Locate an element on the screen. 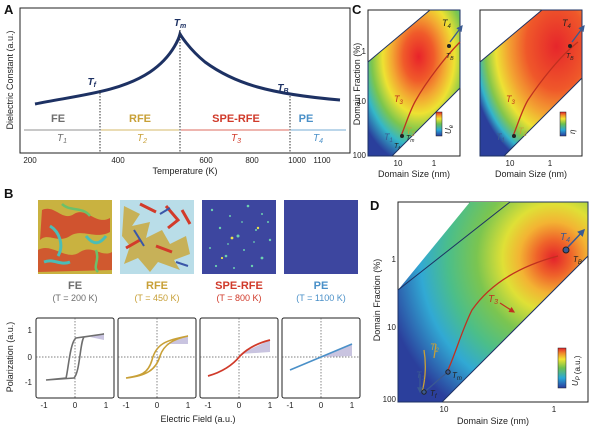 This screenshot has height=435, width=600. fe-domain-image is located at coordinates (75, 237).